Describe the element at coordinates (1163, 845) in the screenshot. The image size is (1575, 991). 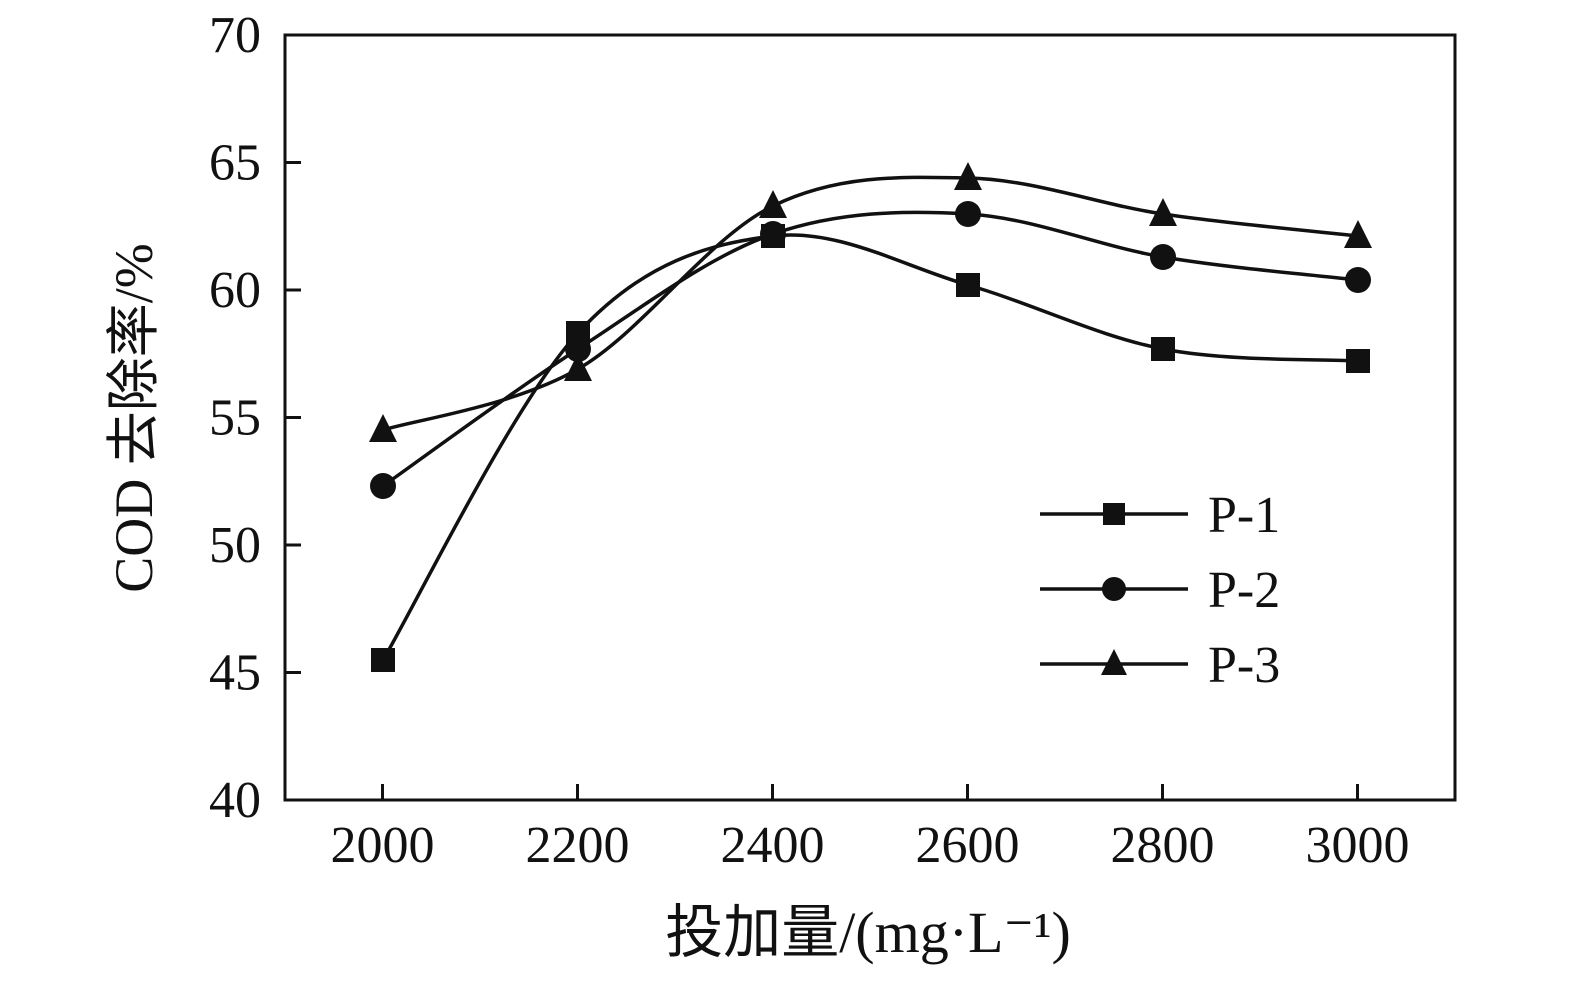
I see `x-tick-label: 2800` at that location.